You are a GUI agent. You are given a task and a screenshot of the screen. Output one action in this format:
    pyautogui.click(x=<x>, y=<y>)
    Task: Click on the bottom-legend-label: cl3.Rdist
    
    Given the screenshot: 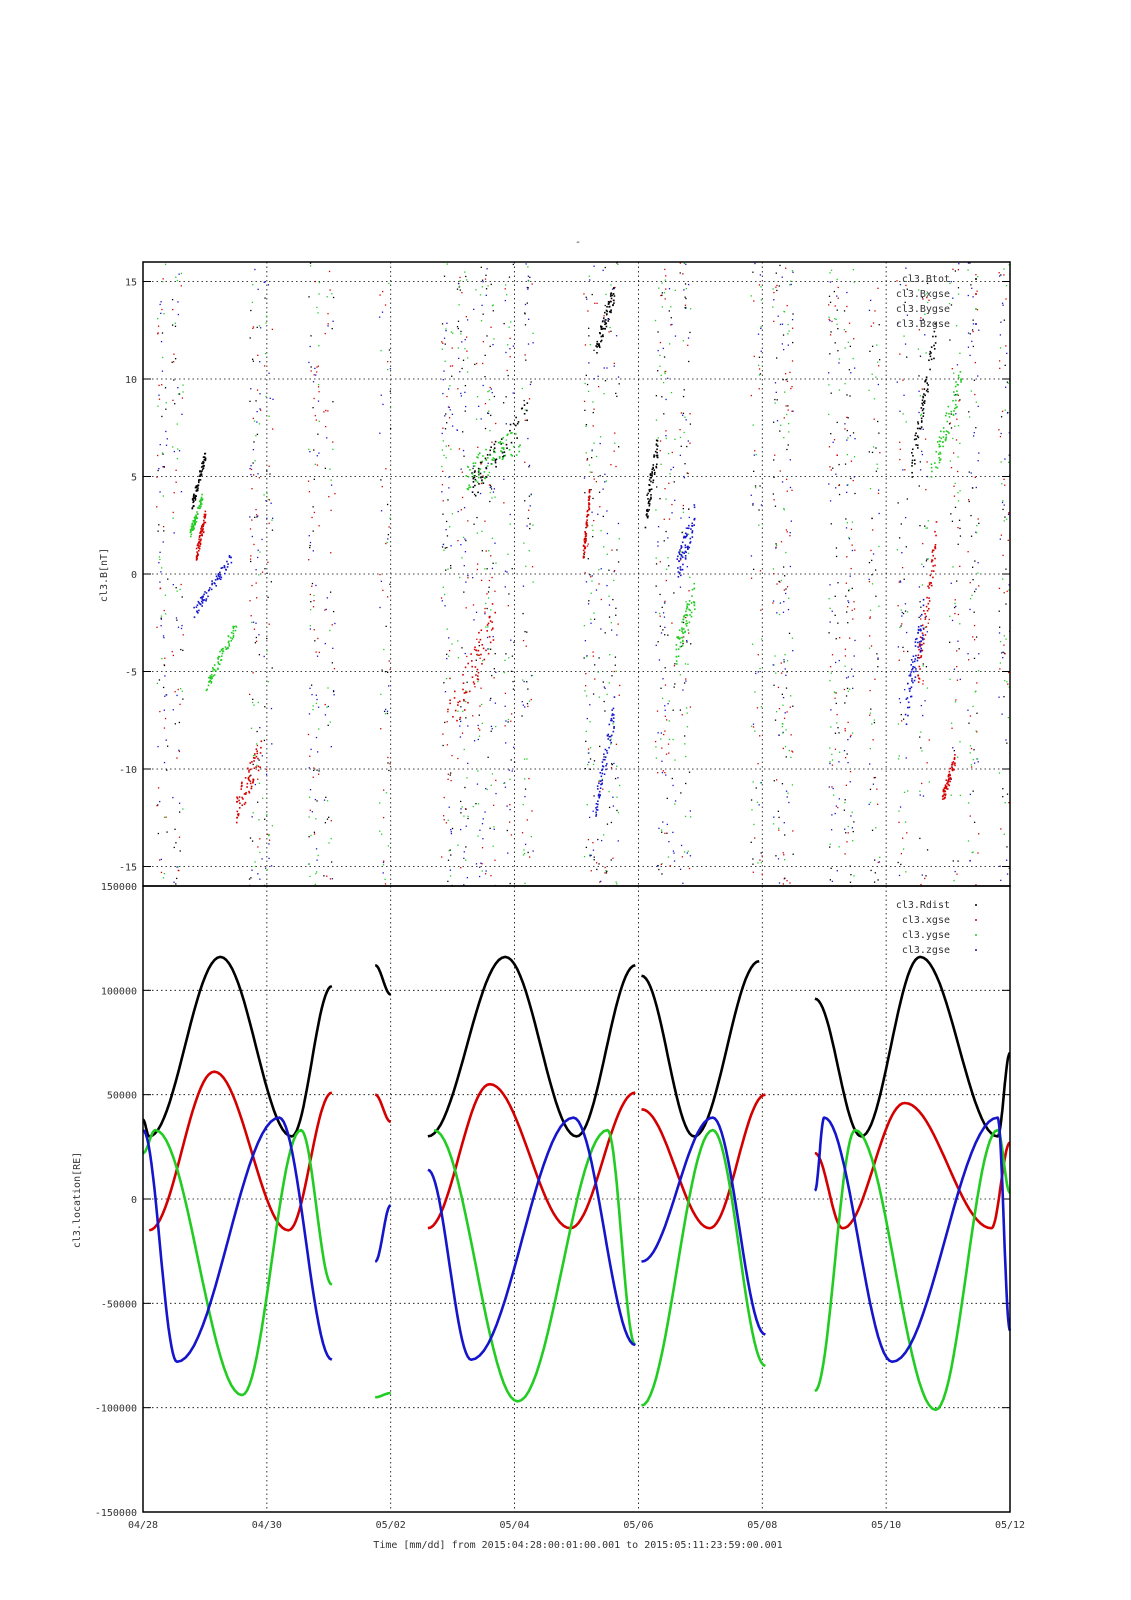 What is the action you would take?
    pyautogui.click(x=923, y=905)
    